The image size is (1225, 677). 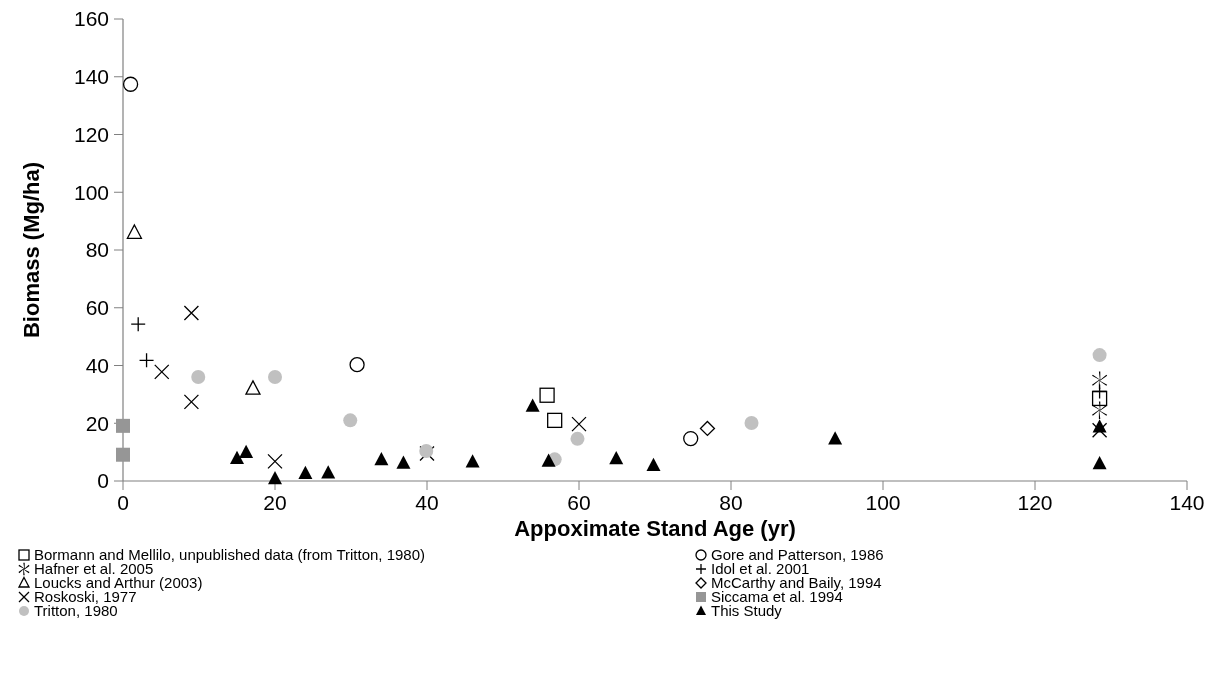 What do you see at coordinates (97, 308) in the screenshot?
I see `y-tick-label: 60` at bounding box center [97, 308].